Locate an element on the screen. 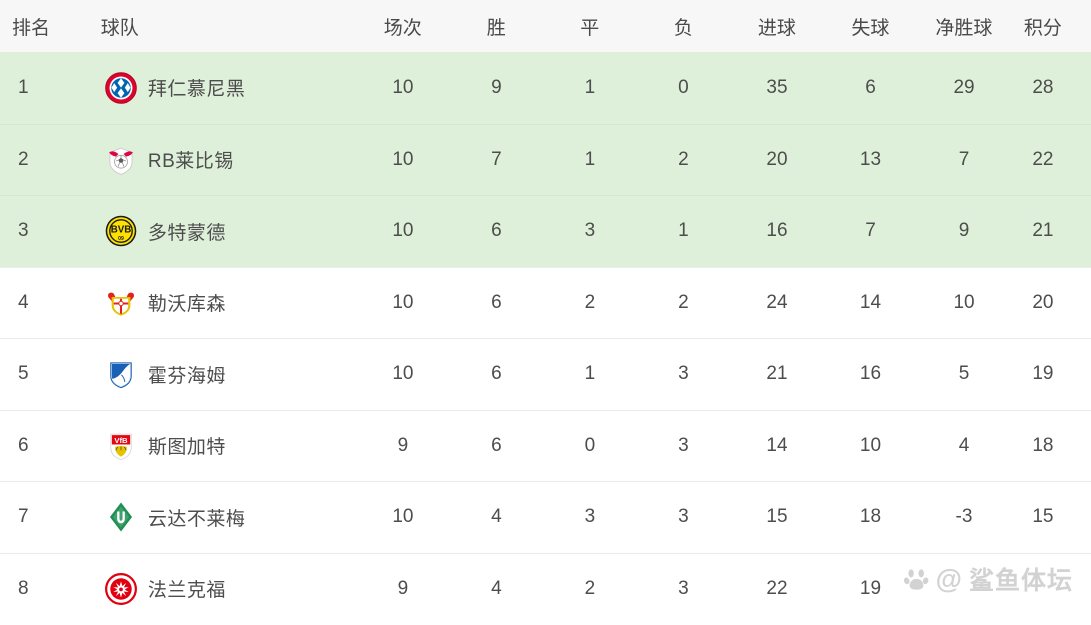 The width and height of the screenshot is (1091, 625). cell-team: 拜仁慕尼黑 is located at coordinates (227, 88).